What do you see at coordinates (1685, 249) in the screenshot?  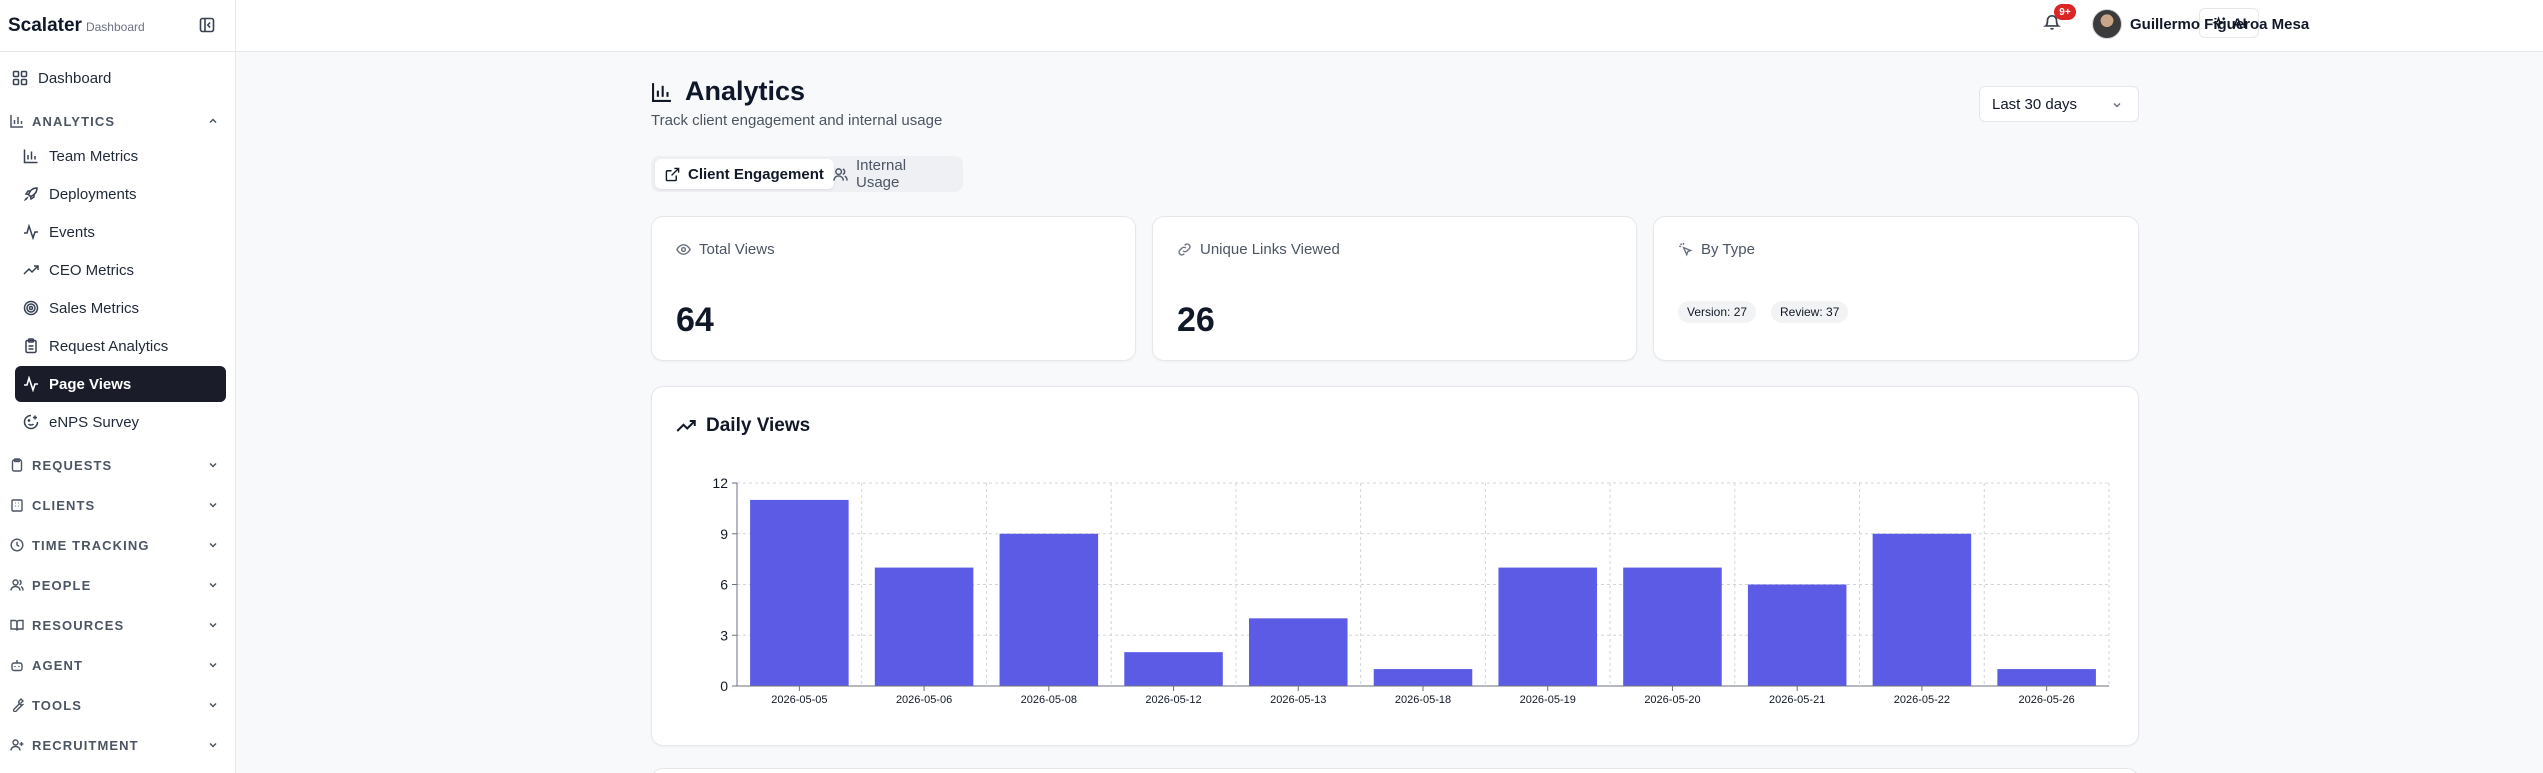 I see `pointer-click-icon` at bounding box center [1685, 249].